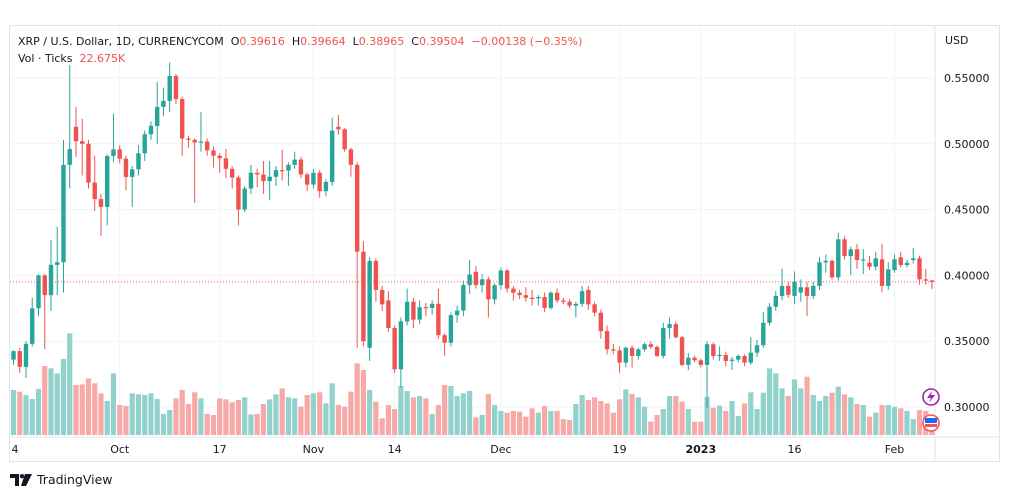 The width and height of the screenshot is (1012, 498). What do you see at coordinates (957, 40) in the screenshot?
I see `currency-label: USD` at bounding box center [957, 40].